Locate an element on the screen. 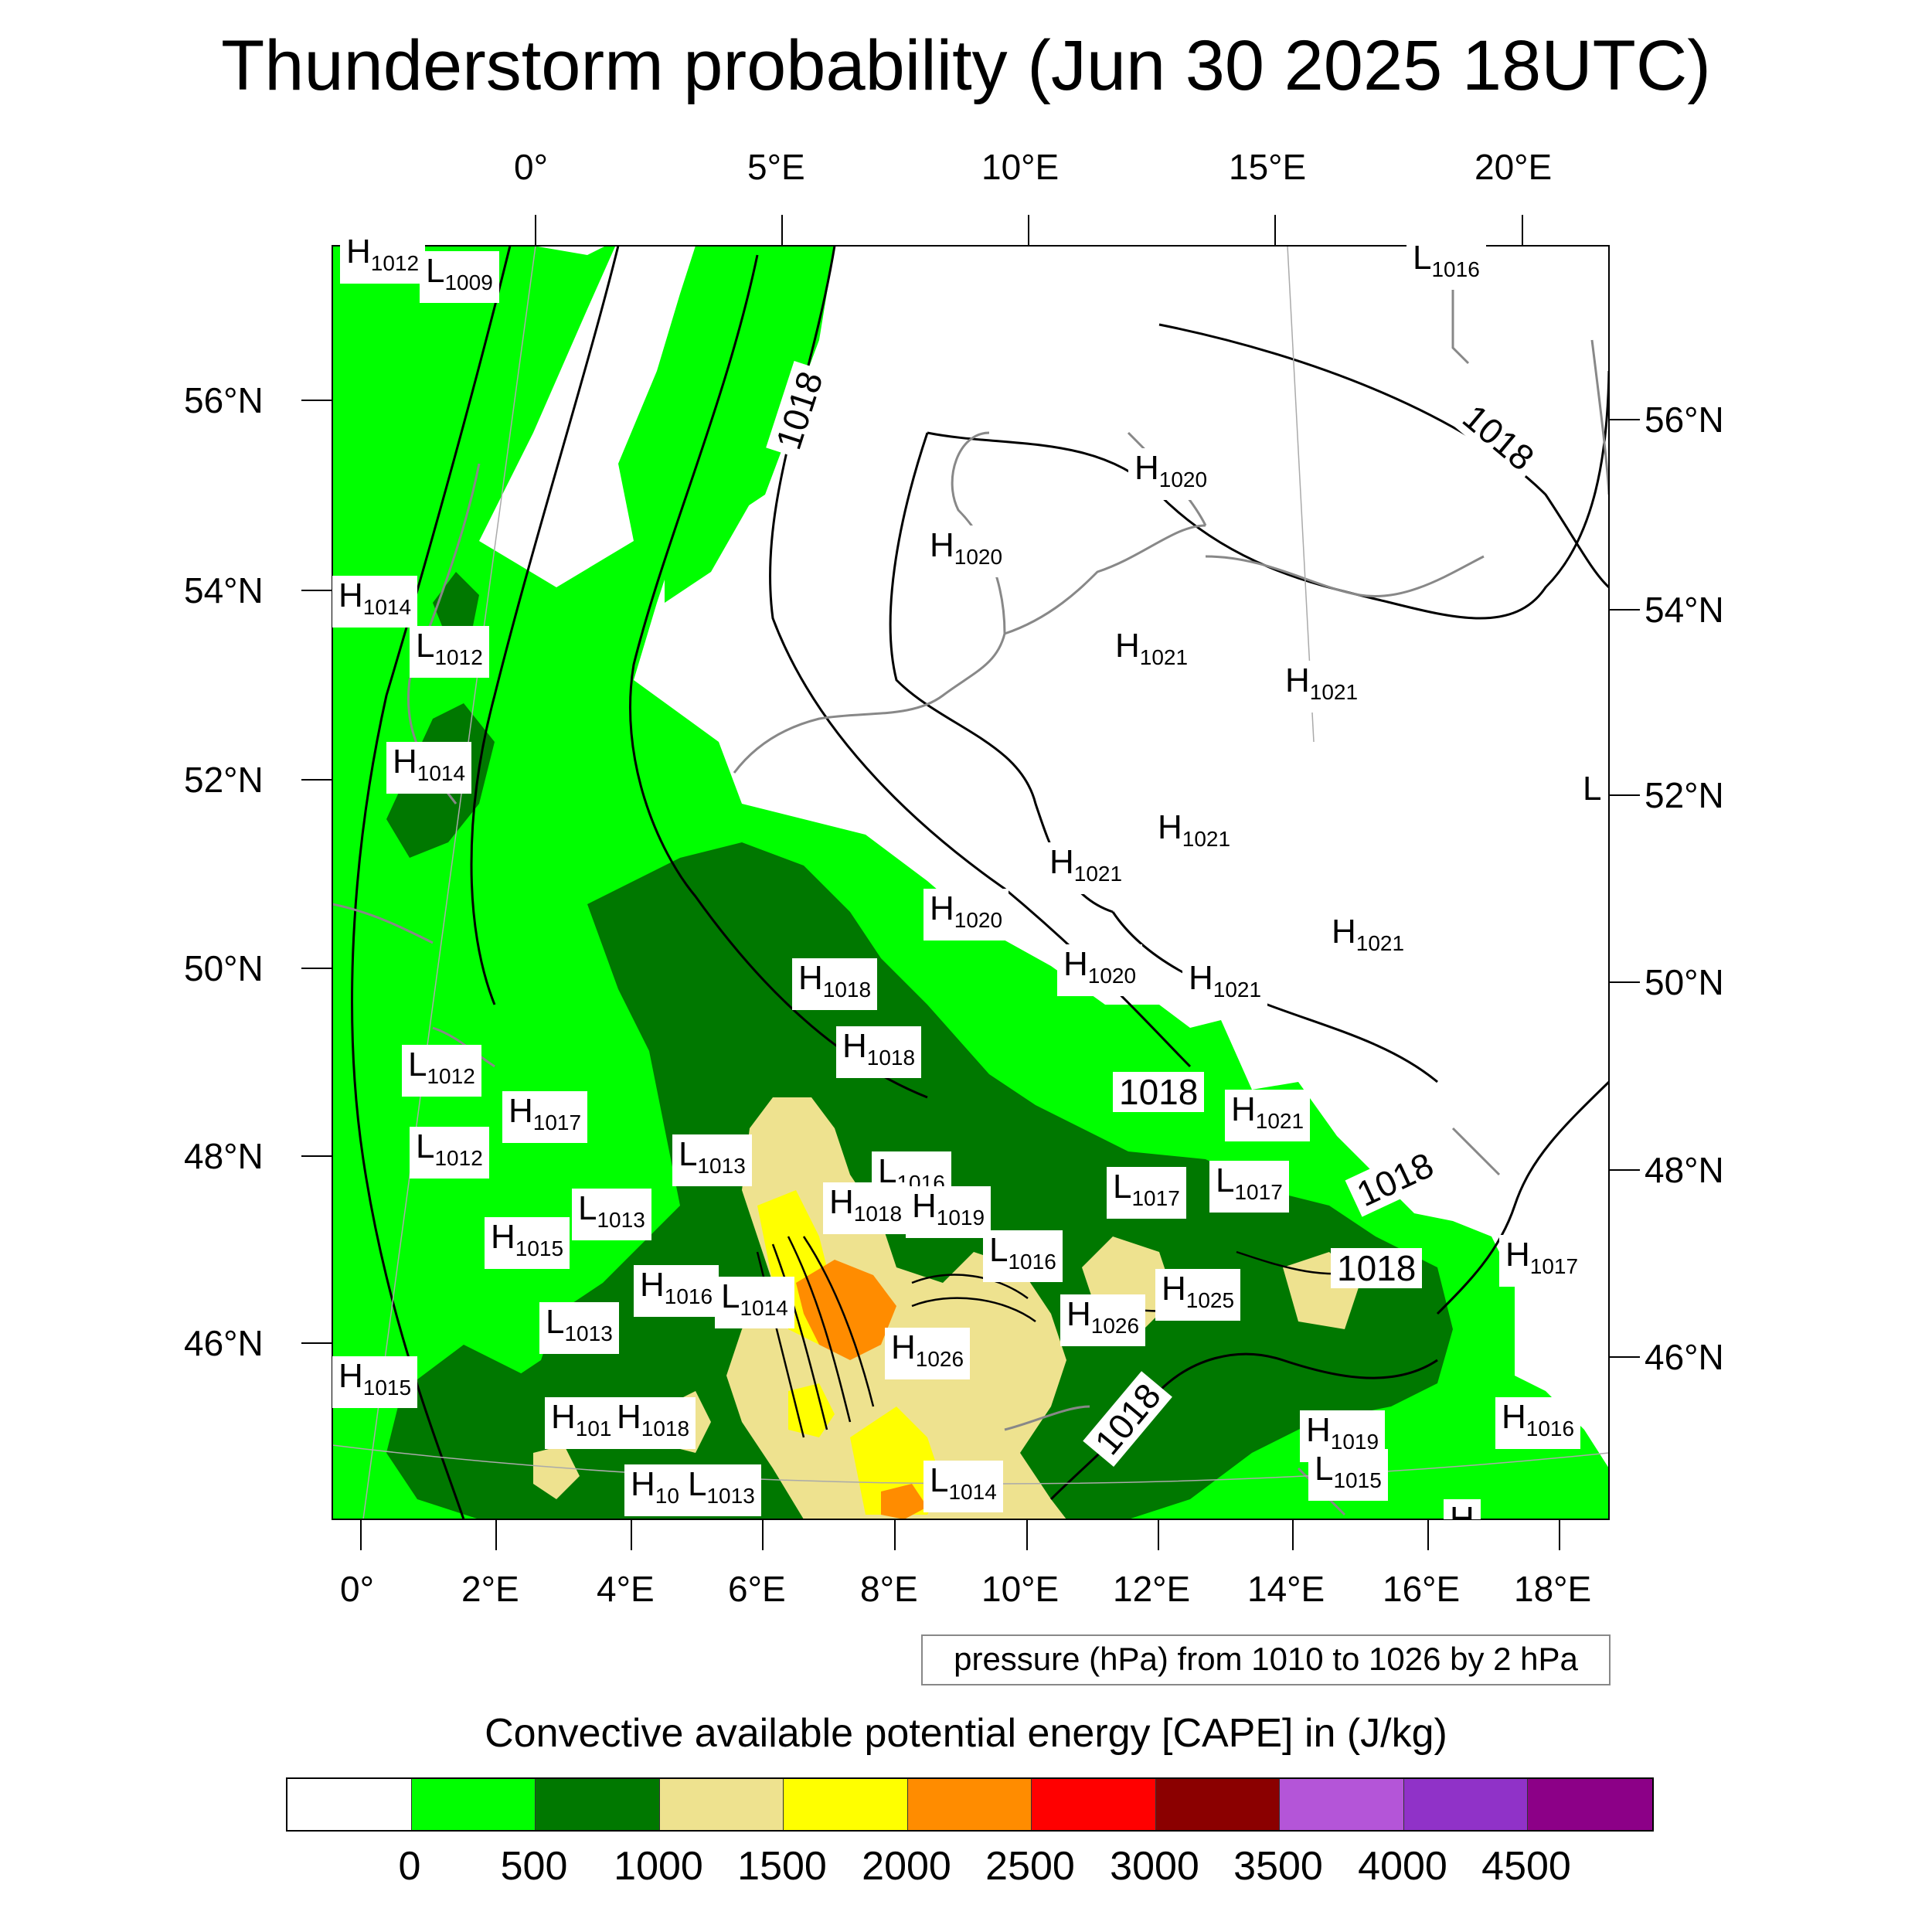 The width and height of the screenshot is (1932, 1932). cape-1500-2000-area is located at coordinates (897, 1461).